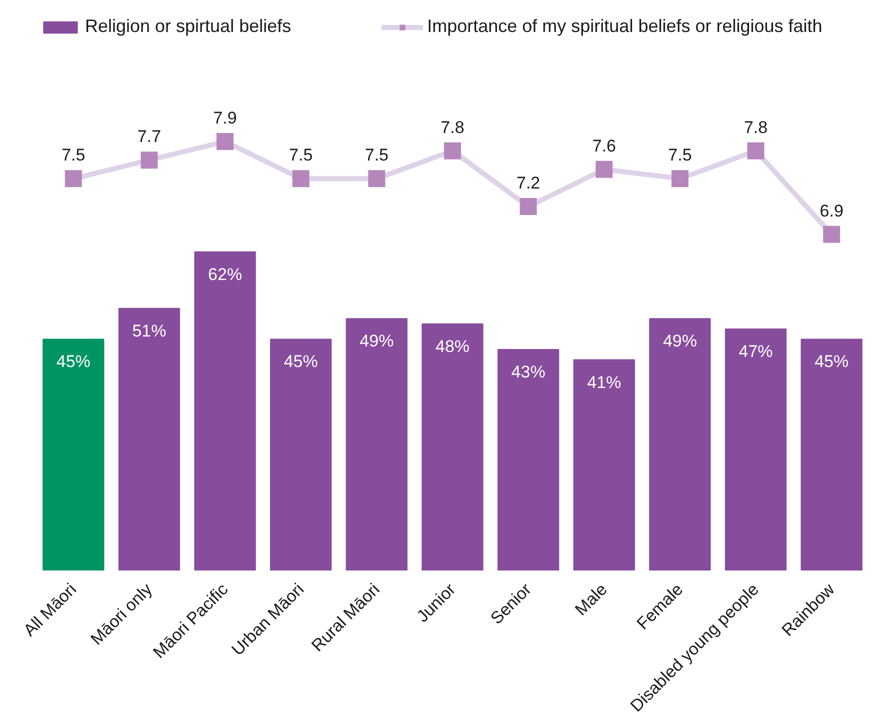  What do you see at coordinates (624, 26) in the screenshot?
I see `legend-label: Importance of my spiritual beliefs or religious faith` at bounding box center [624, 26].